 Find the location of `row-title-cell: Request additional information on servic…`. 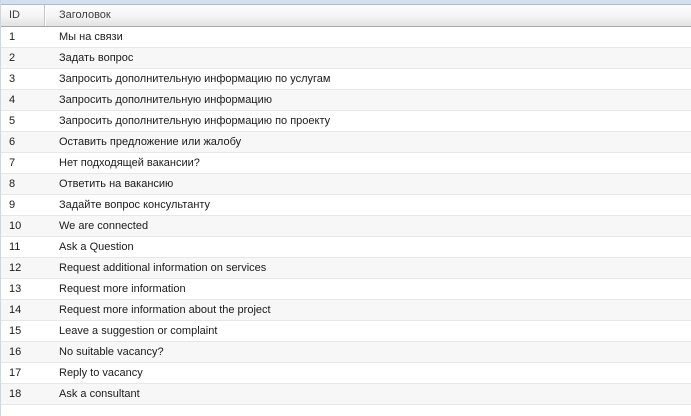

row-title-cell: Request additional information on servic… is located at coordinates (163, 268).